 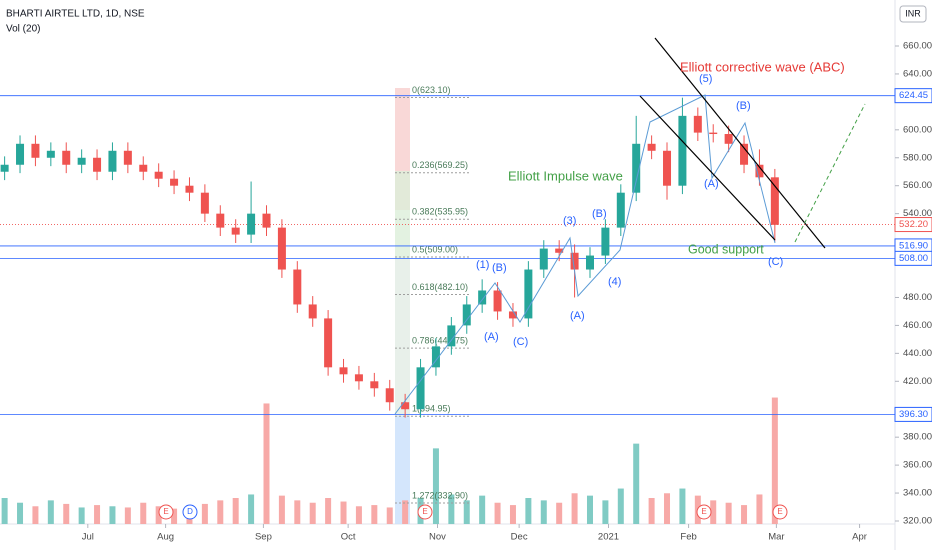 I want to click on fib-label: 1.272(332.90), so click(x=440, y=495).